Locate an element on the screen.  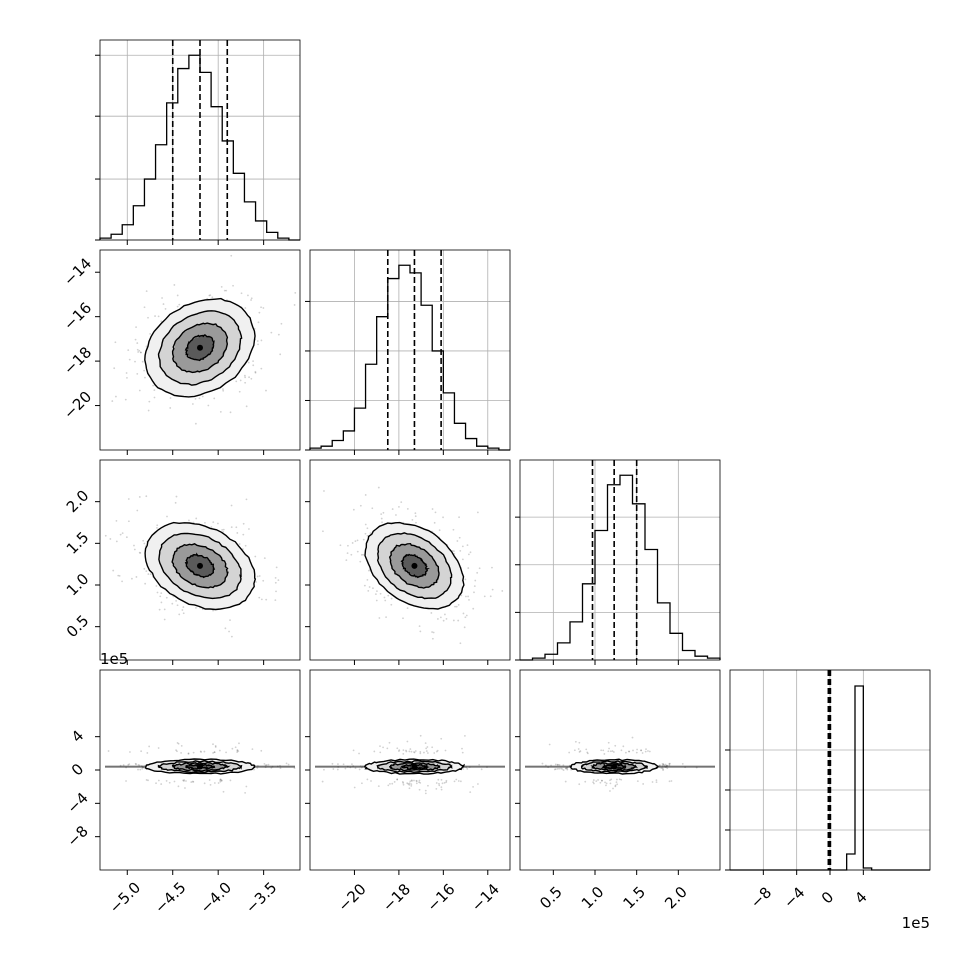
panel-contents is located at coordinates (413, 565).